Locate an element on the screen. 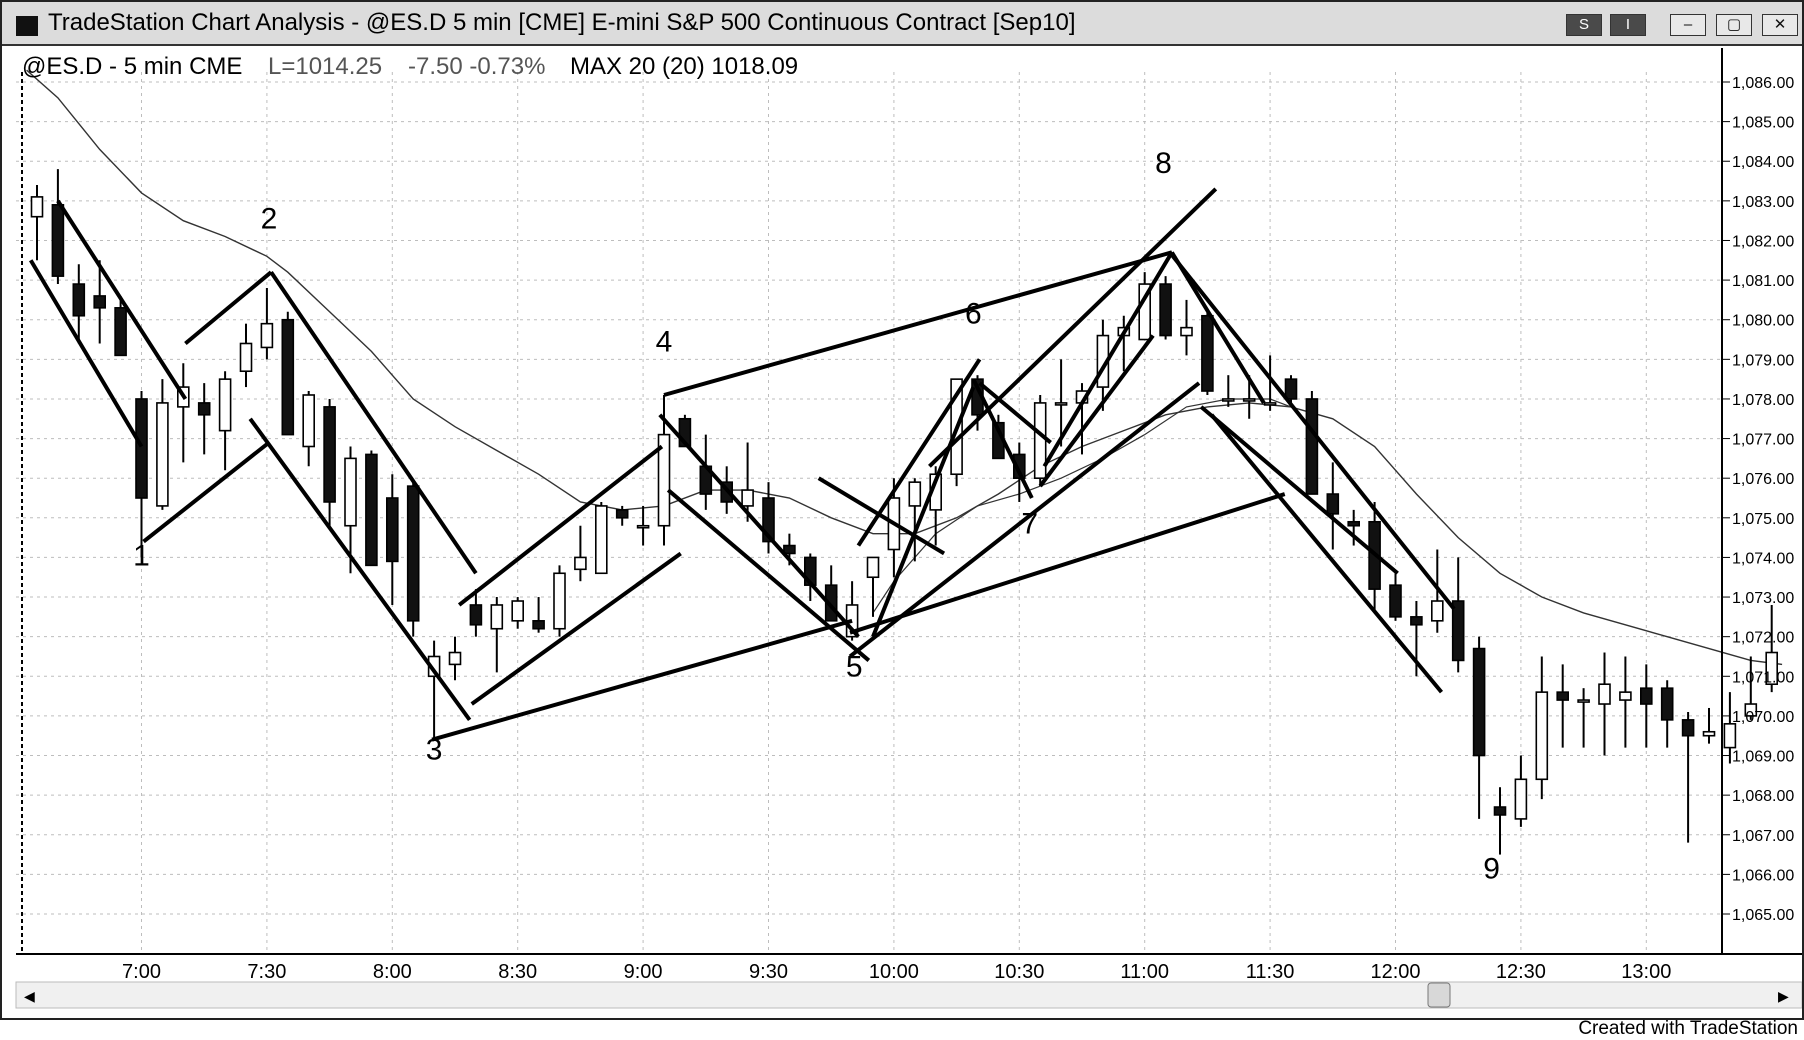 This screenshot has width=1804, height=1040. symbol-menu-button: S is located at coordinates (1584, 25).